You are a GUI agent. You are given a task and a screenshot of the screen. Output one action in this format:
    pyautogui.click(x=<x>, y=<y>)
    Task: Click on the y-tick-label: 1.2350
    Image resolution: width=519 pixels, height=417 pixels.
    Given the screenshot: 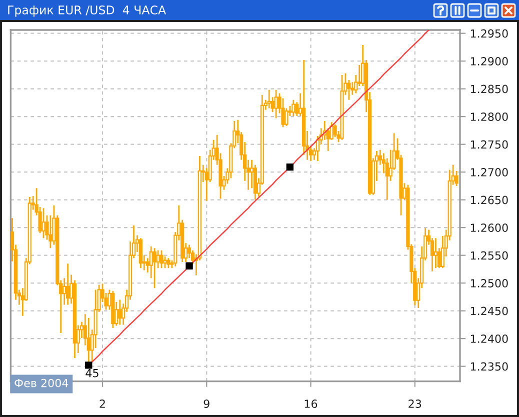 What is the action you would take?
    pyautogui.click(x=489, y=366)
    